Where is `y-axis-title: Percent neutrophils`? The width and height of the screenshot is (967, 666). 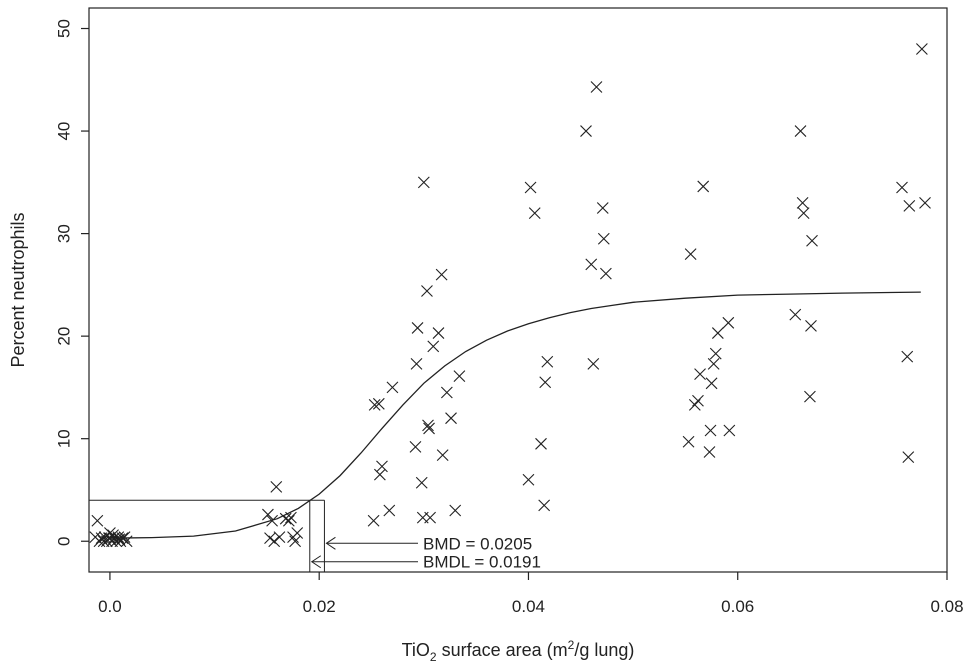
y-axis-title: Percent neutrophils is located at coordinates (18, 289).